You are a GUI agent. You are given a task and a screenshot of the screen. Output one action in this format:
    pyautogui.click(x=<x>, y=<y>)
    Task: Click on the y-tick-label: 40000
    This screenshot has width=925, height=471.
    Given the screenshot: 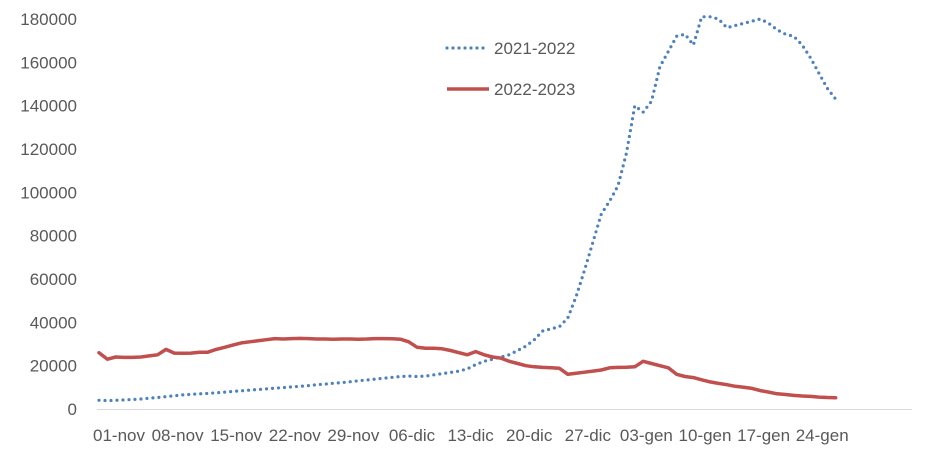 What is the action you would take?
    pyautogui.click(x=53, y=322)
    